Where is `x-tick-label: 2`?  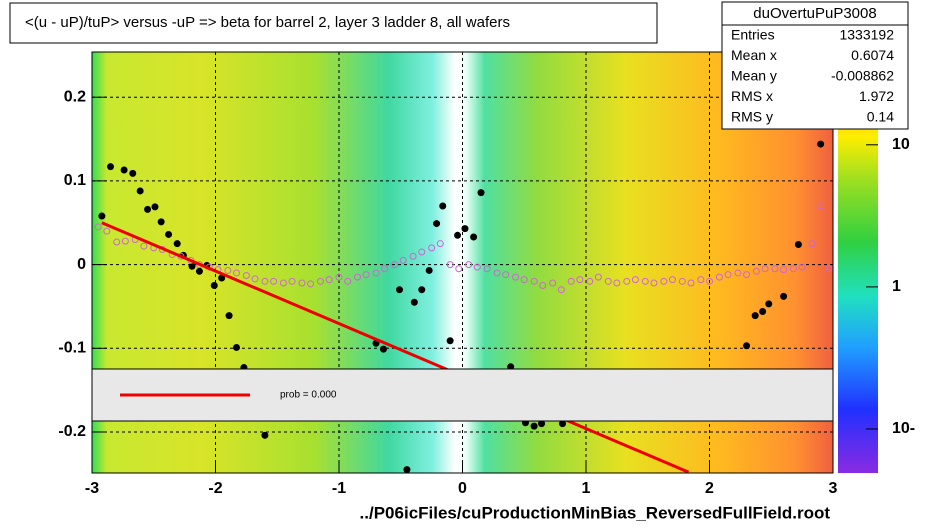 x-tick-label: 2 is located at coordinates (709, 488).